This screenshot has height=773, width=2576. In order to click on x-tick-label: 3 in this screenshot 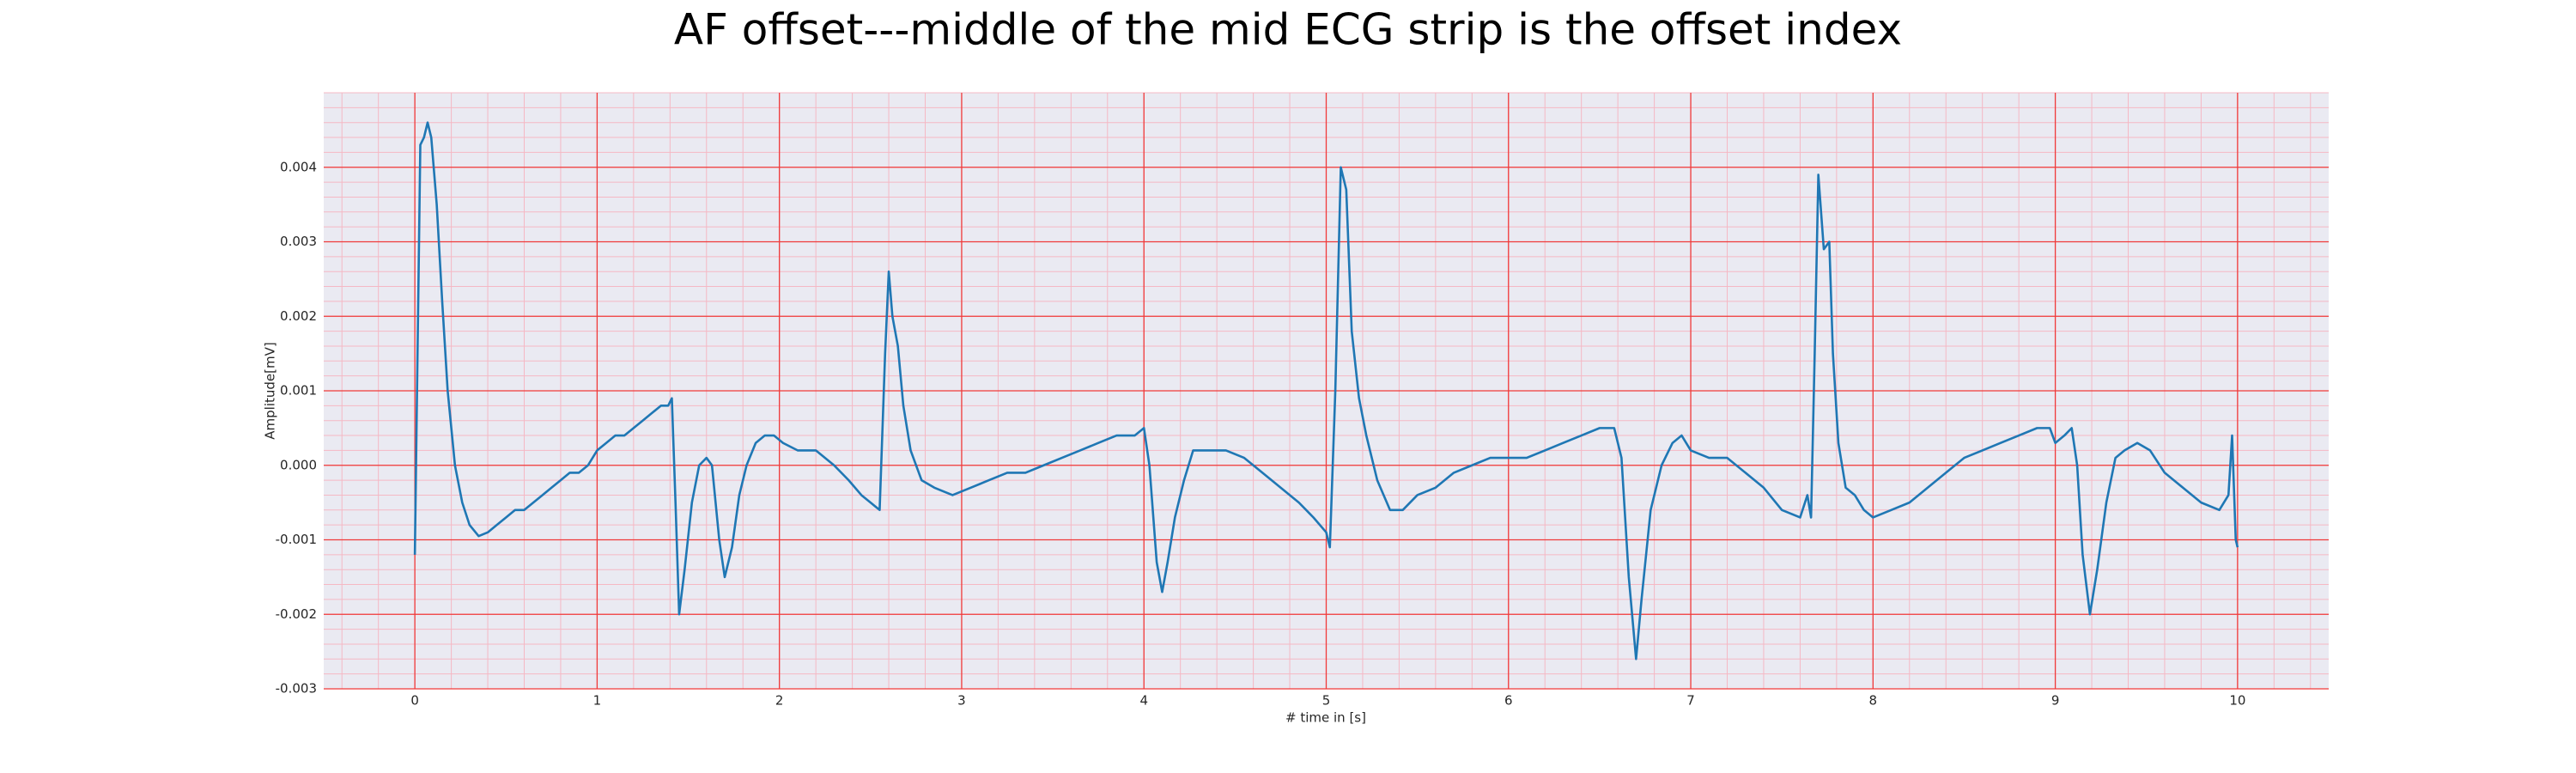, I will do `click(962, 701)`.